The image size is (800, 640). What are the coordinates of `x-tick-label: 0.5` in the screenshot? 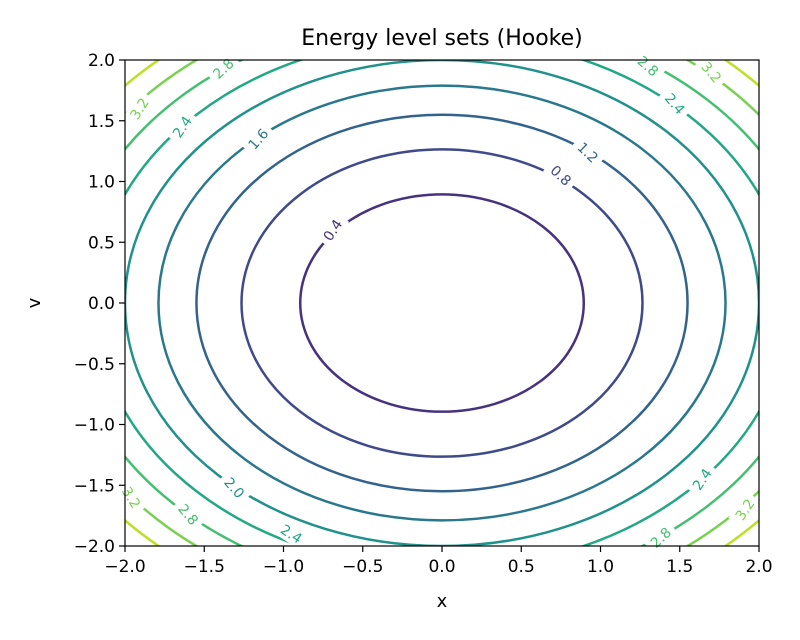 It's located at (521, 567).